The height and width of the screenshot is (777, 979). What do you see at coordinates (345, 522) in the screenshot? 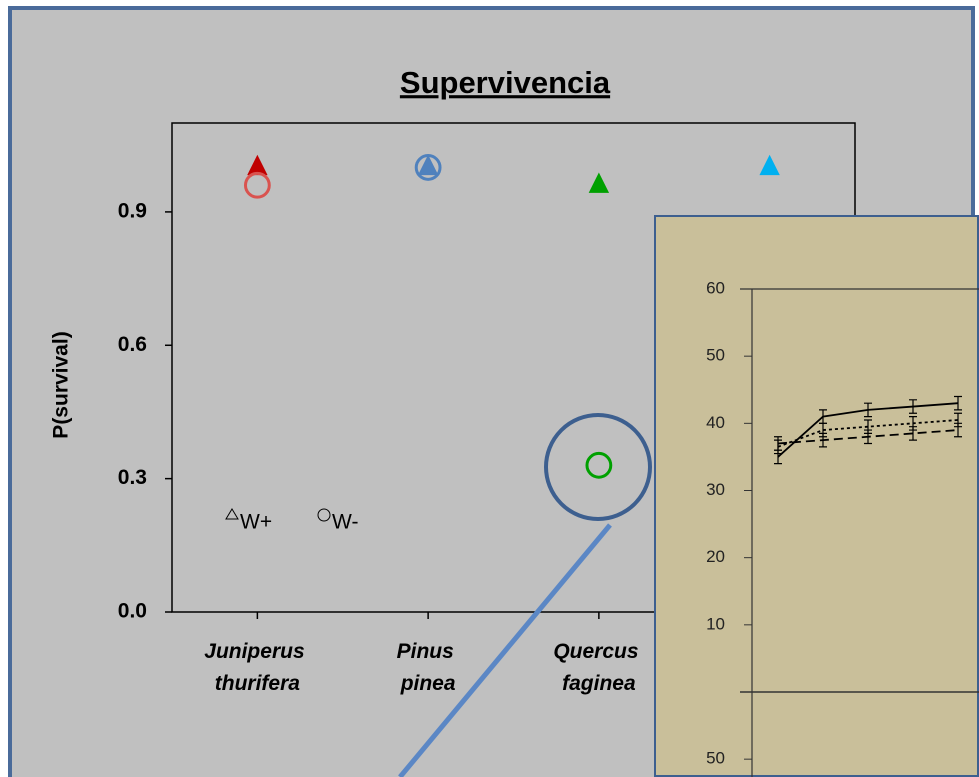
I see `legend-label: W-` at bounding box center [345, 522].